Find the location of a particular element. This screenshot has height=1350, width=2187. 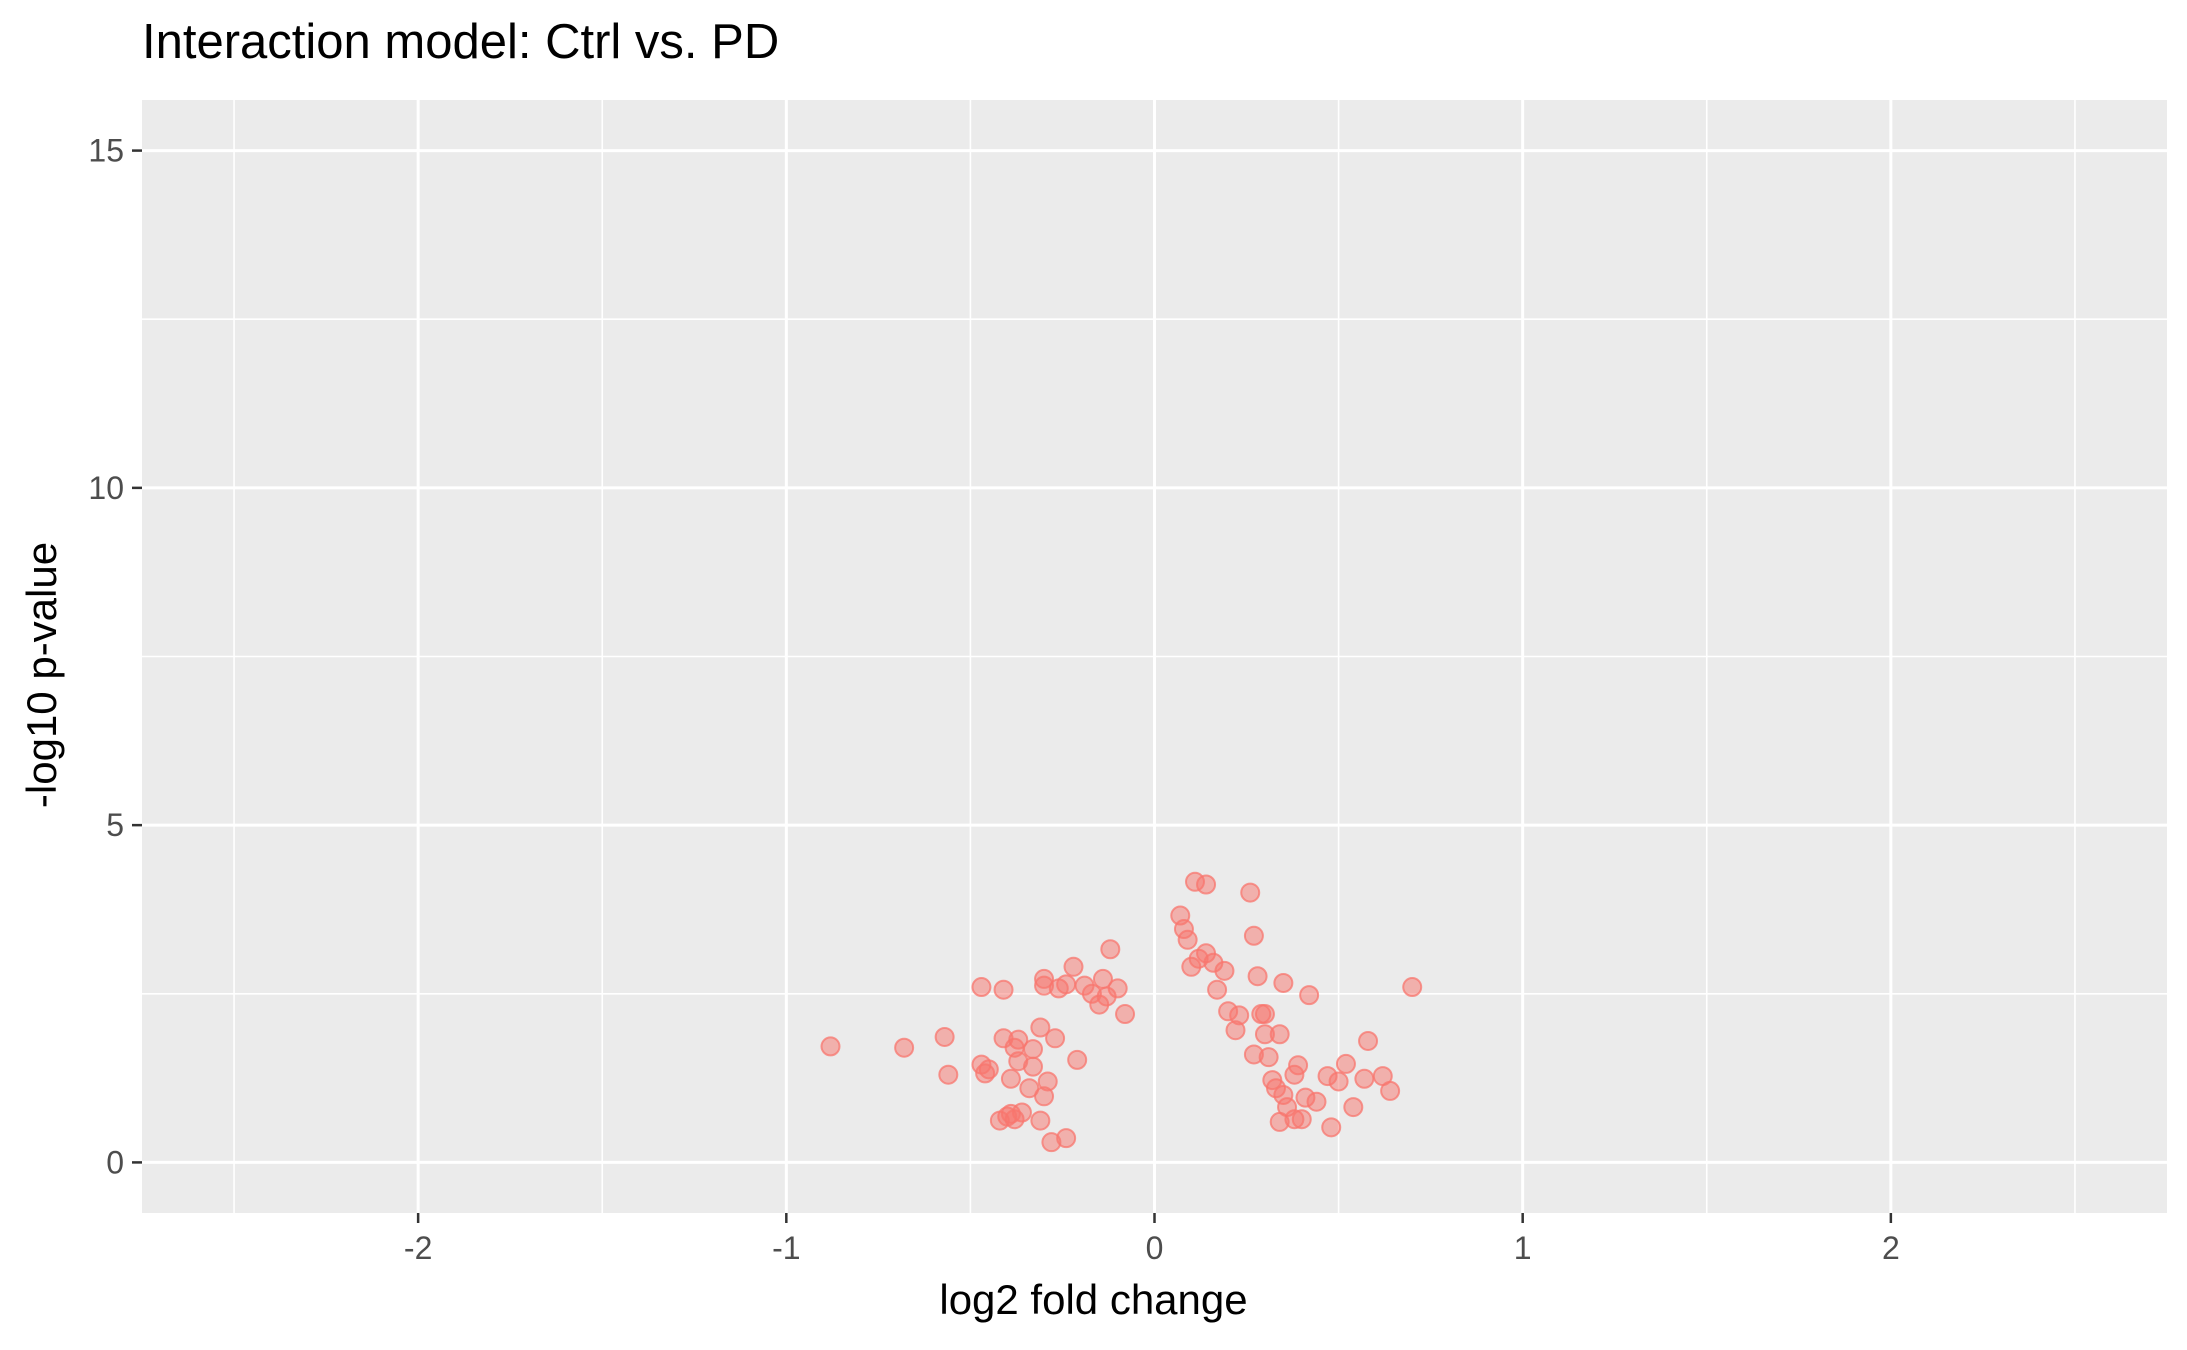

data-points is located at coordinates (1121, 1012).